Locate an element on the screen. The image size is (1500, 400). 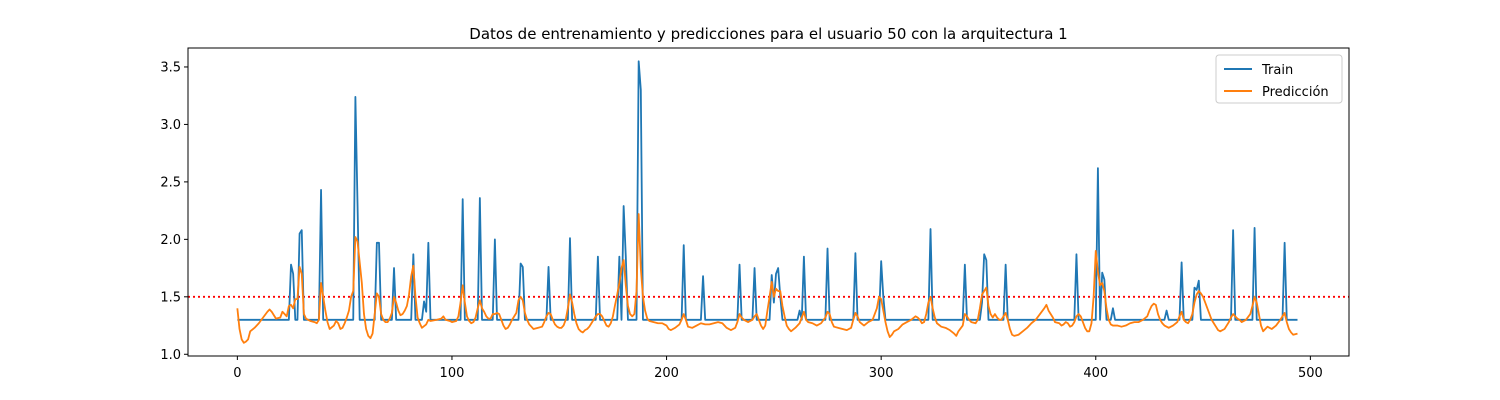
x-tick-label: 300 is located at coordinates (881, 373).